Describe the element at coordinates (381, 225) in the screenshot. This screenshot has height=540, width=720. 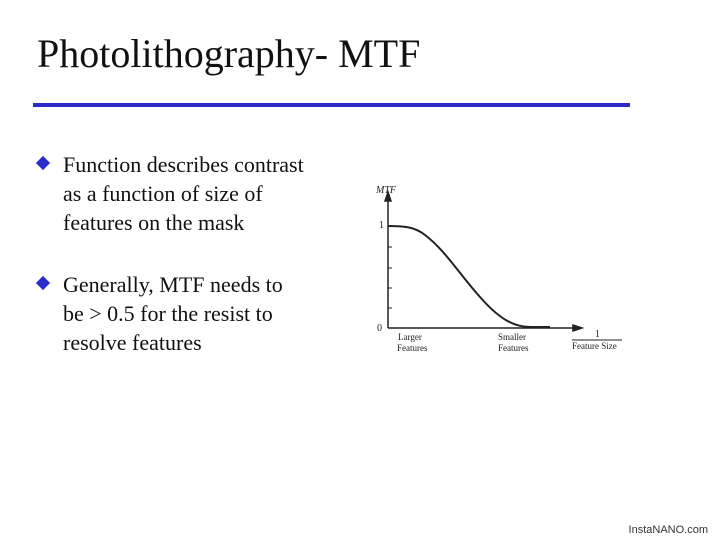
I see `y-tick-label: 1` at that location.